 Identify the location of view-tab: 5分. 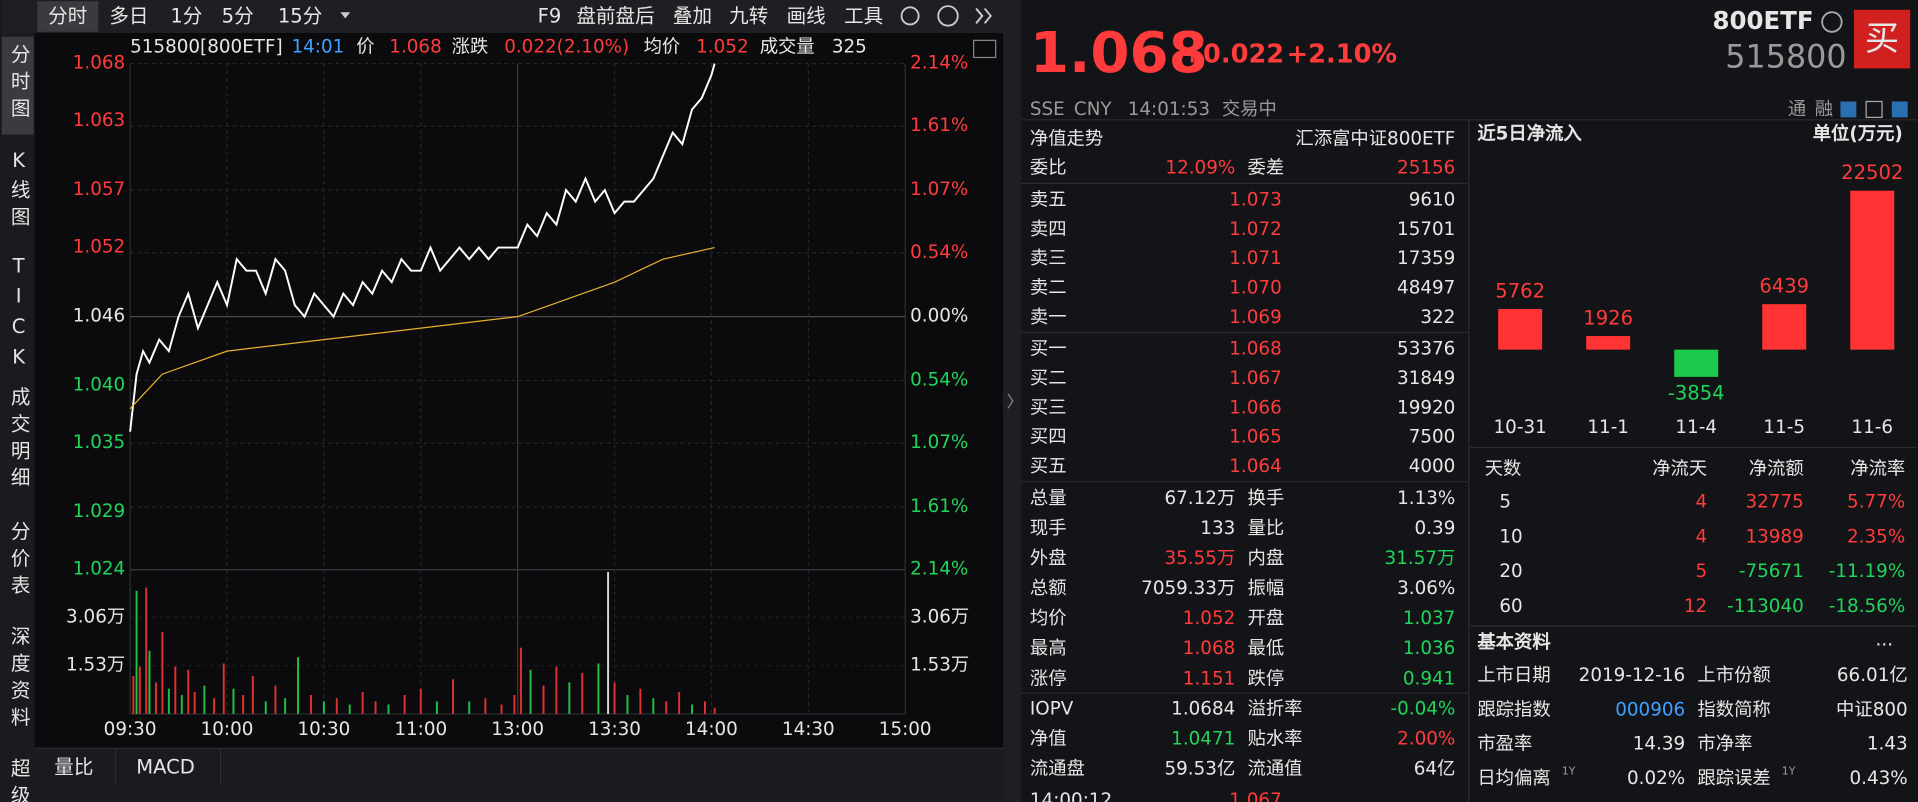
(238, 16).